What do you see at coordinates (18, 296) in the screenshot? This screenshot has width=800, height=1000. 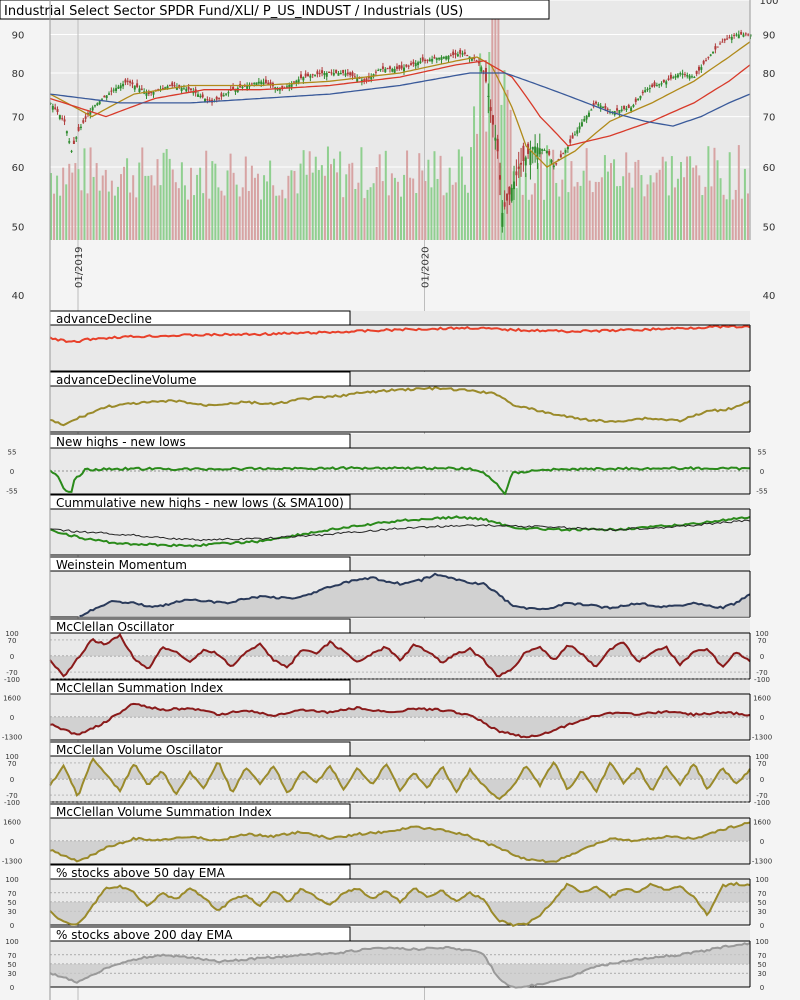 I see `price-y-tick-left: 40` at bounding box center [18, 296].